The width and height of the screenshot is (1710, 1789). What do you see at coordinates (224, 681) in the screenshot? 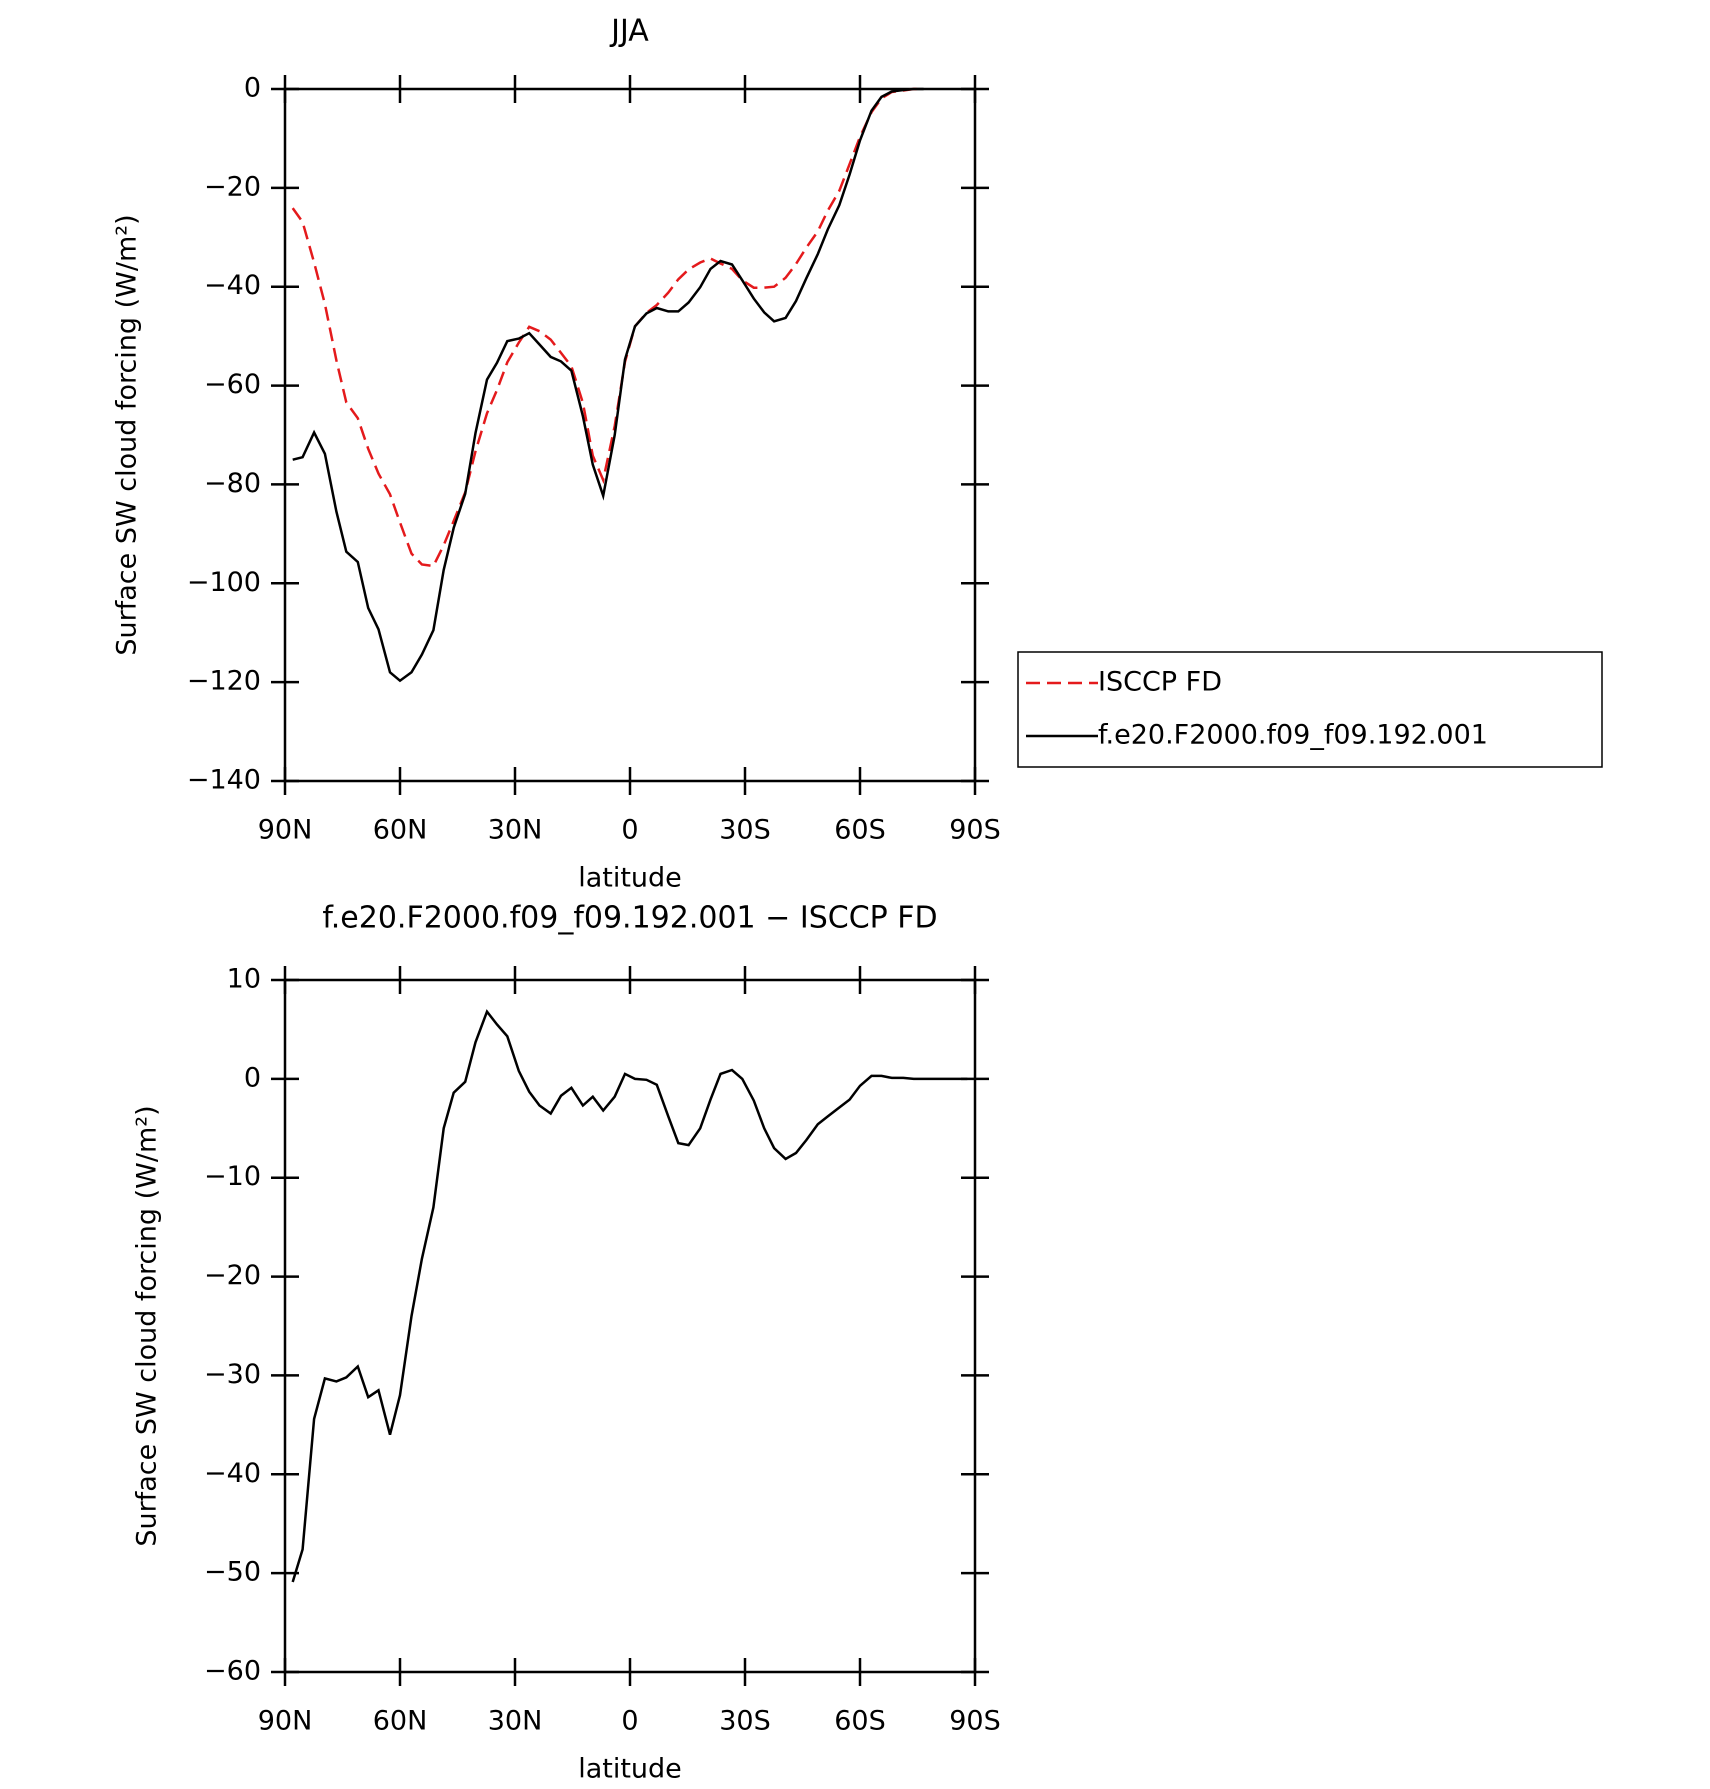
I see `y-tick-label: −120` at bounding box center [224, 681].